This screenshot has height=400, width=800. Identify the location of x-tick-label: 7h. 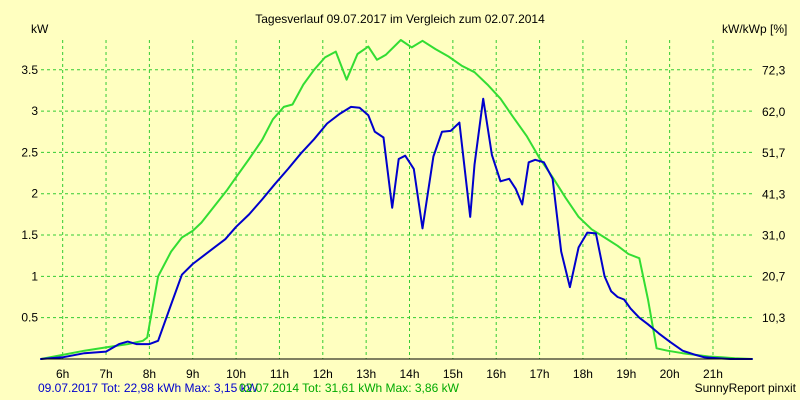
(105, 374).